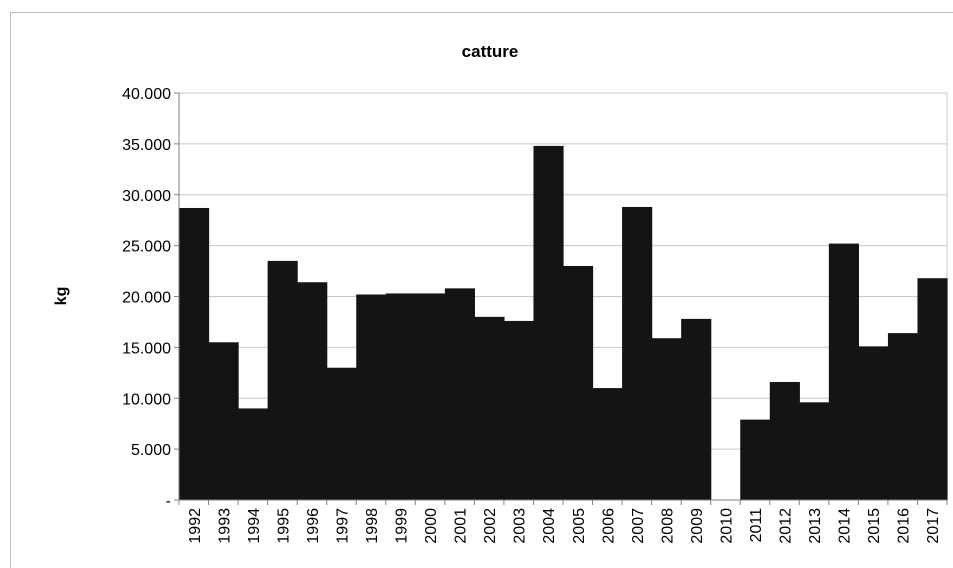 The height and width of the screenshot is (568, 953). I want to click on bar-2008, so click(666, 419).